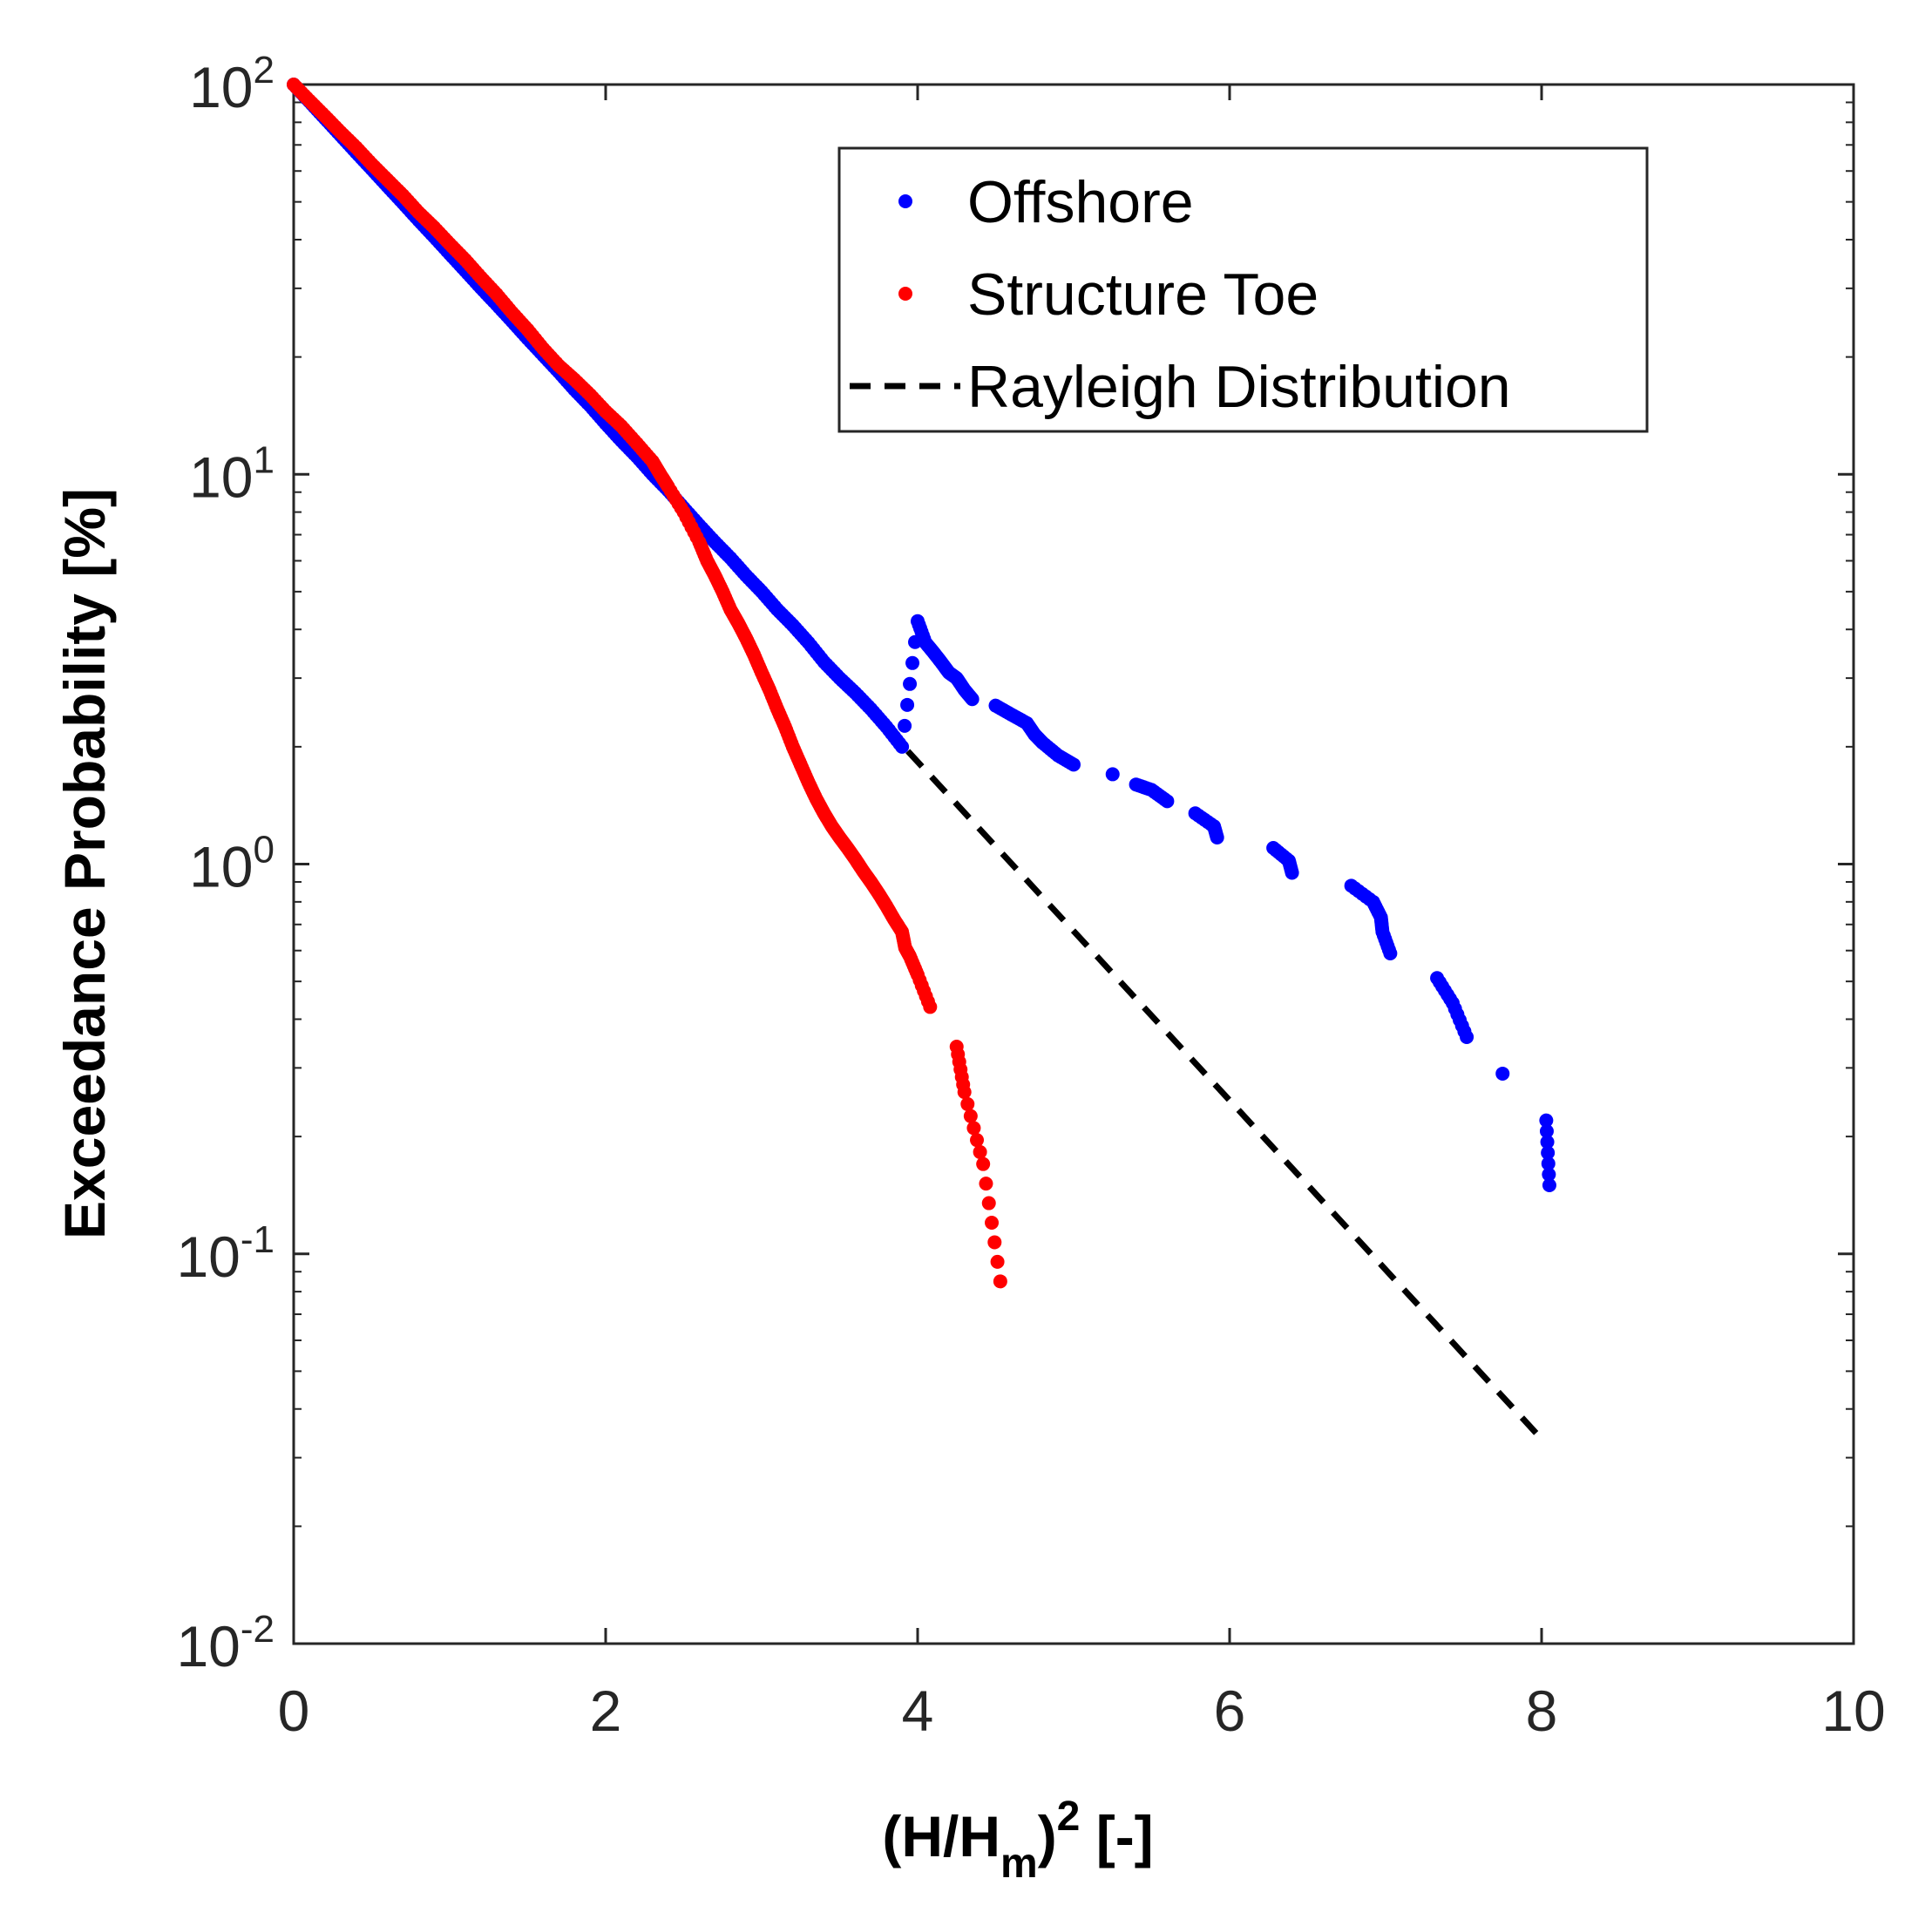 This screenshot has height=1926, width=1932. What do you see at coordinates (1018, 1841) in the screenshot?
I see `x-axis-title: (H/Hm)2 [-]` at bounding box center [1018, 1841].